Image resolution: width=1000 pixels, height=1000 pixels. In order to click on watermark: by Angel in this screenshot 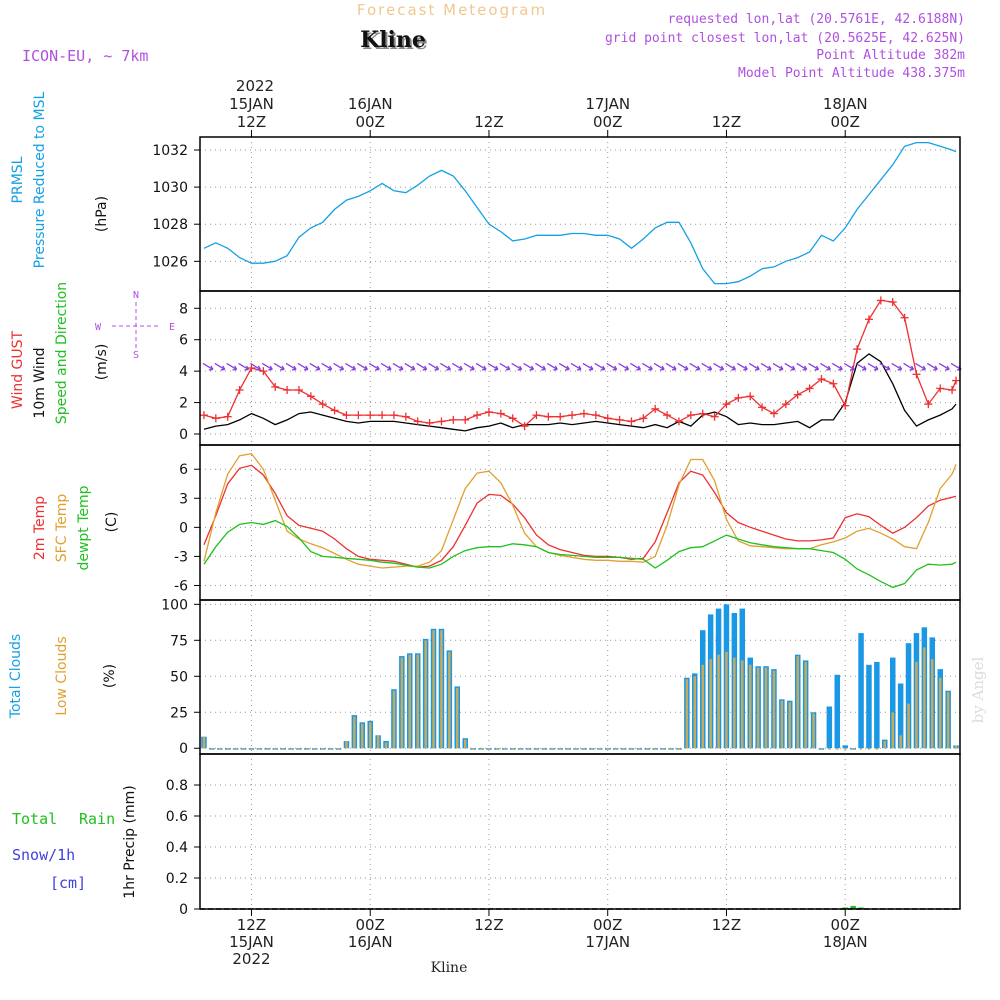, I will do `click(978, 689)`.